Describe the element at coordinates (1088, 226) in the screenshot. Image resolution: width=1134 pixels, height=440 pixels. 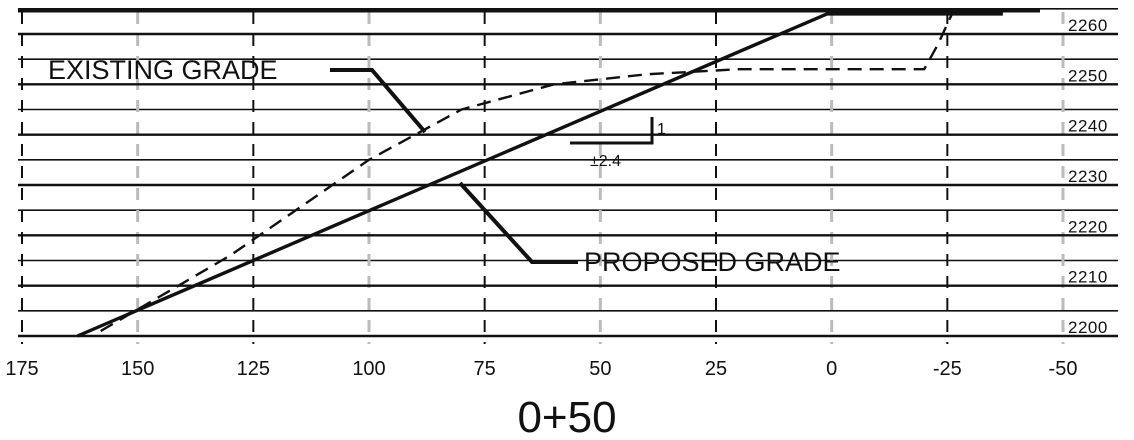
I see `elevation-label: 2220` at that location.